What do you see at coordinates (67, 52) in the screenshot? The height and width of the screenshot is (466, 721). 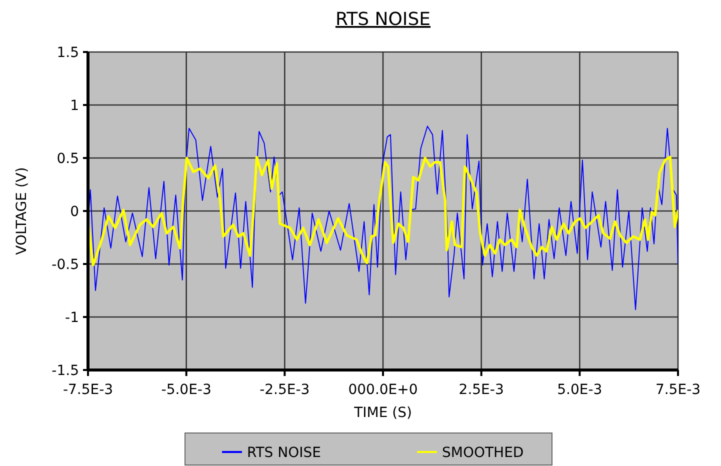 I see `y-tick-label: 1.5` at bounding box center [67, 52].